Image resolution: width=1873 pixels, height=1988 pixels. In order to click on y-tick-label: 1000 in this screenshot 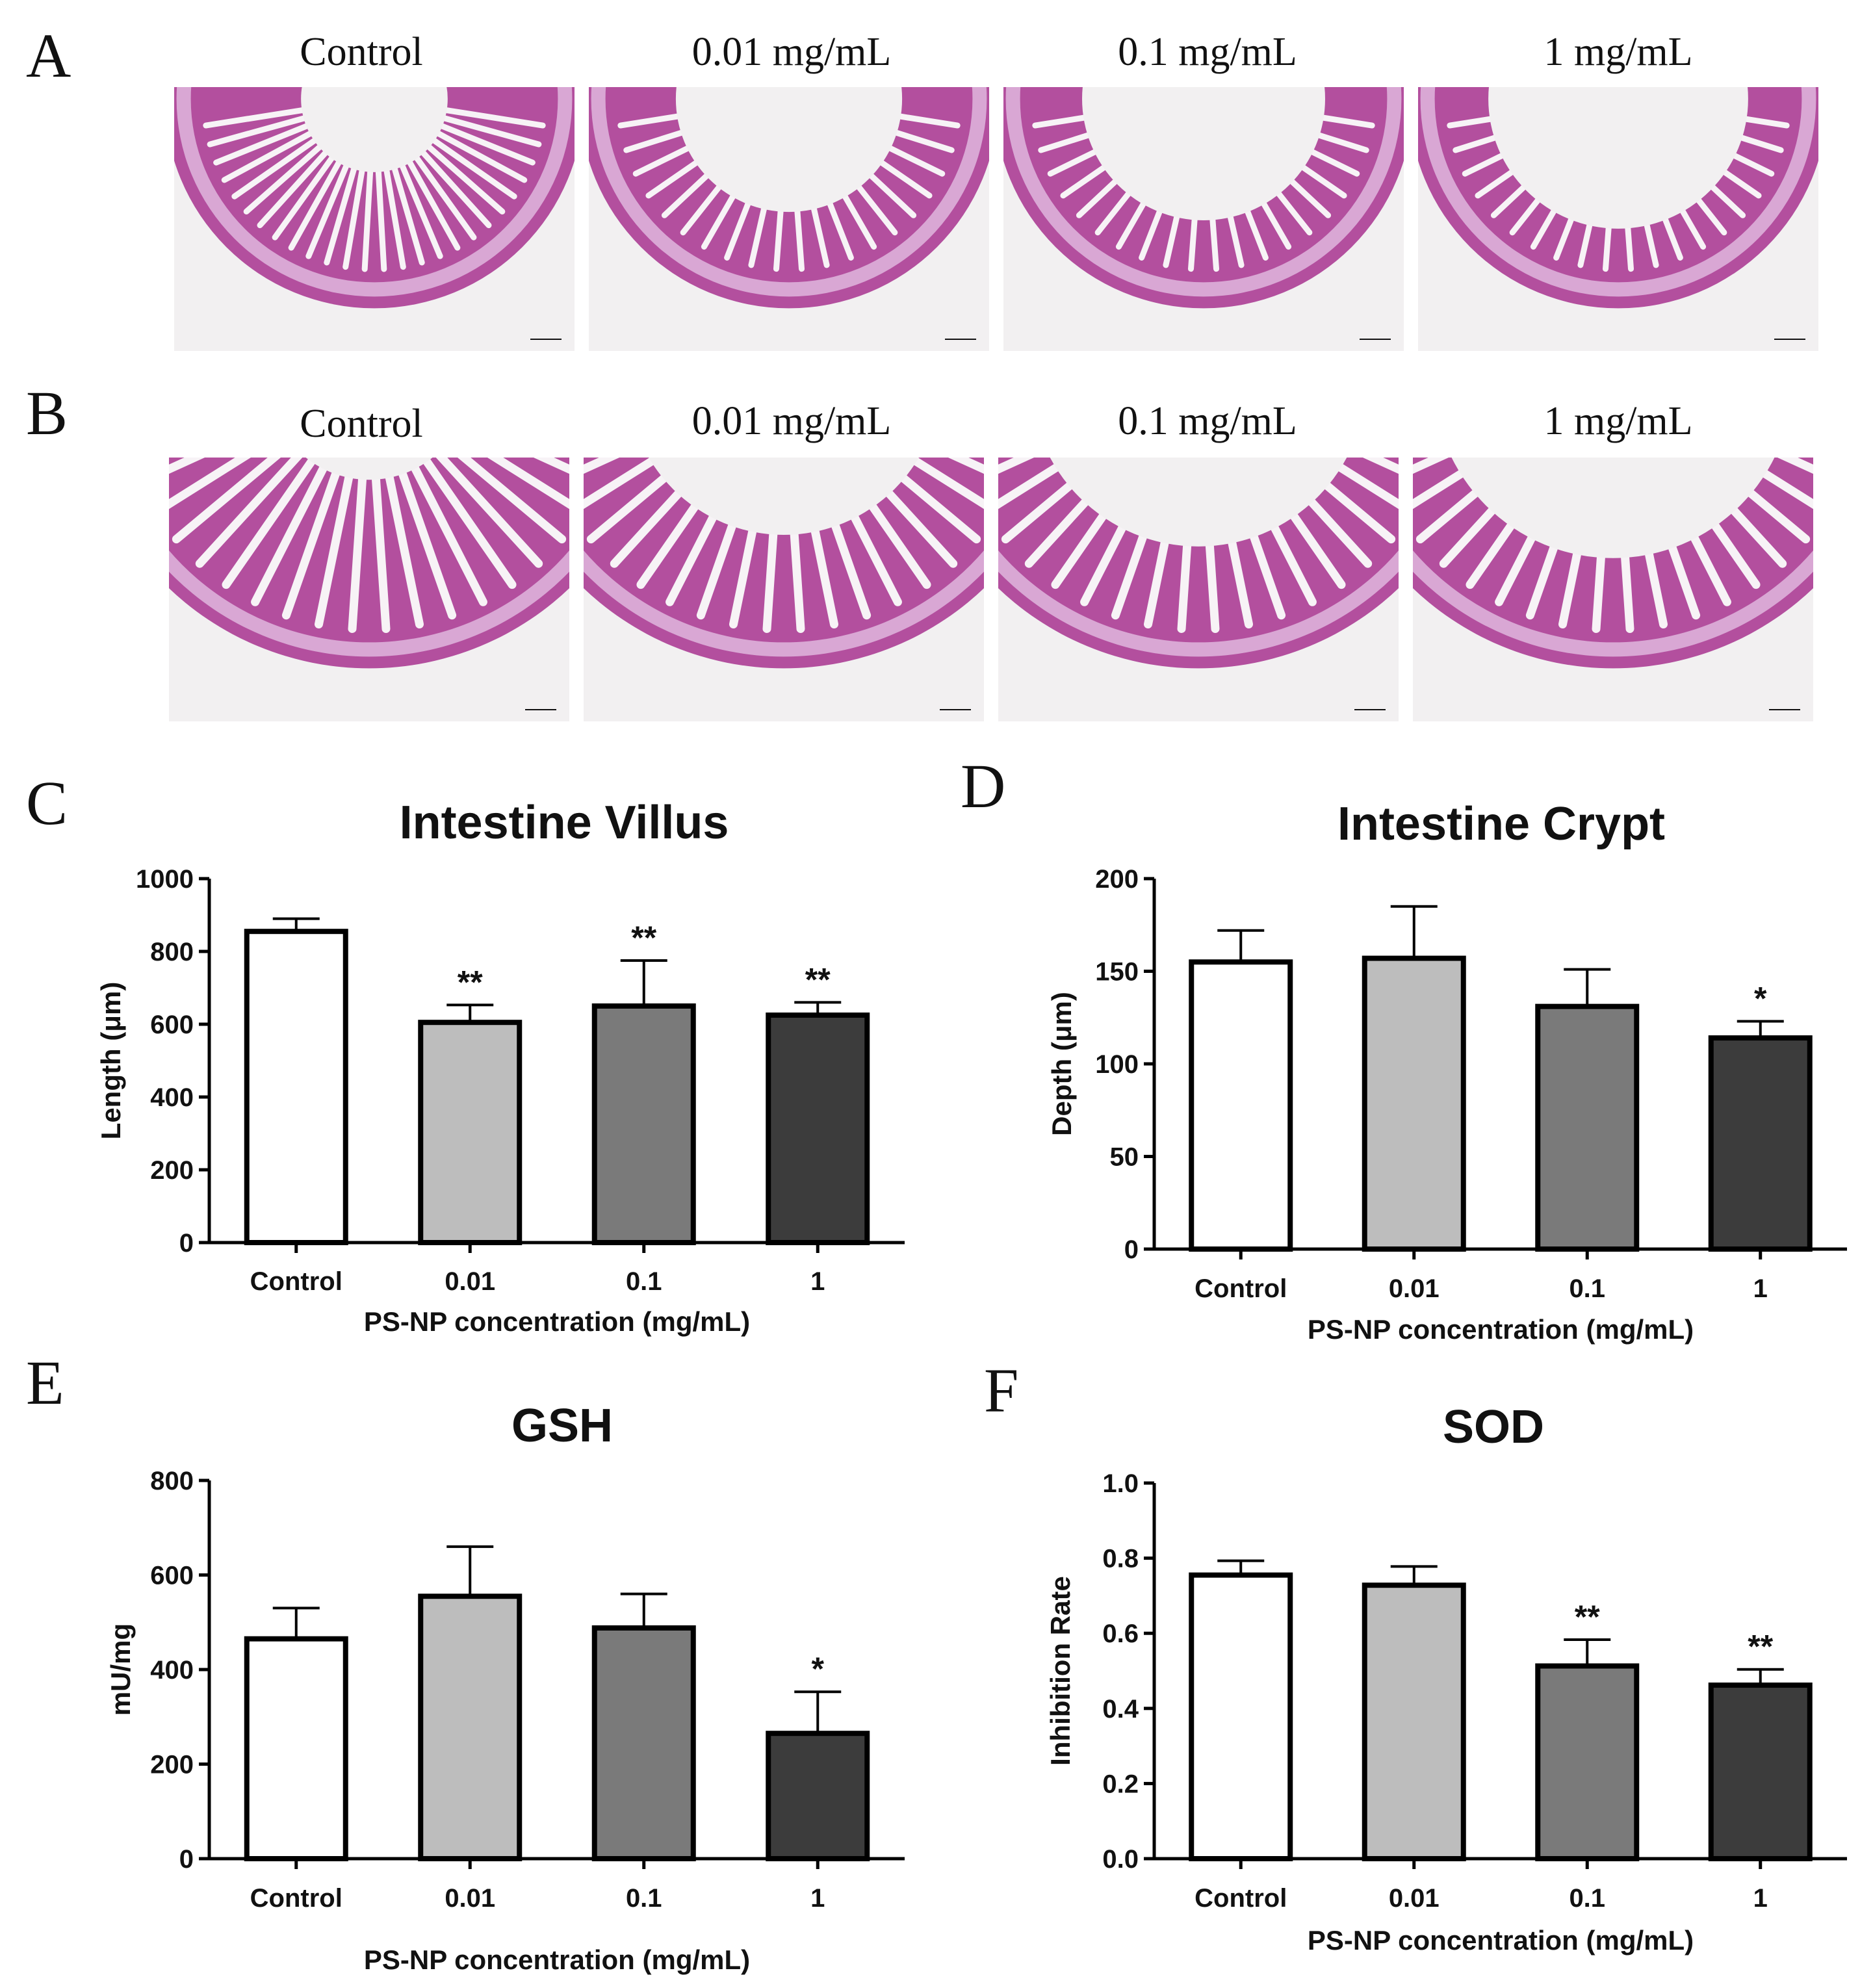, I will do `click(165, 880)`.